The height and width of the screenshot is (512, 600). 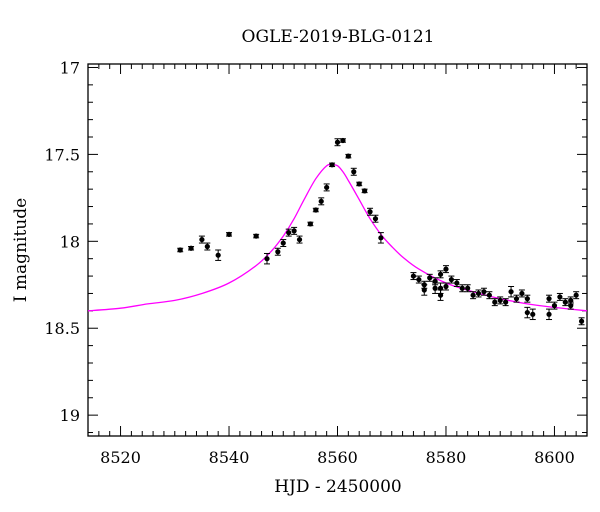 I want to click on x-tick-label: 8580, so click(x=446, y=457).